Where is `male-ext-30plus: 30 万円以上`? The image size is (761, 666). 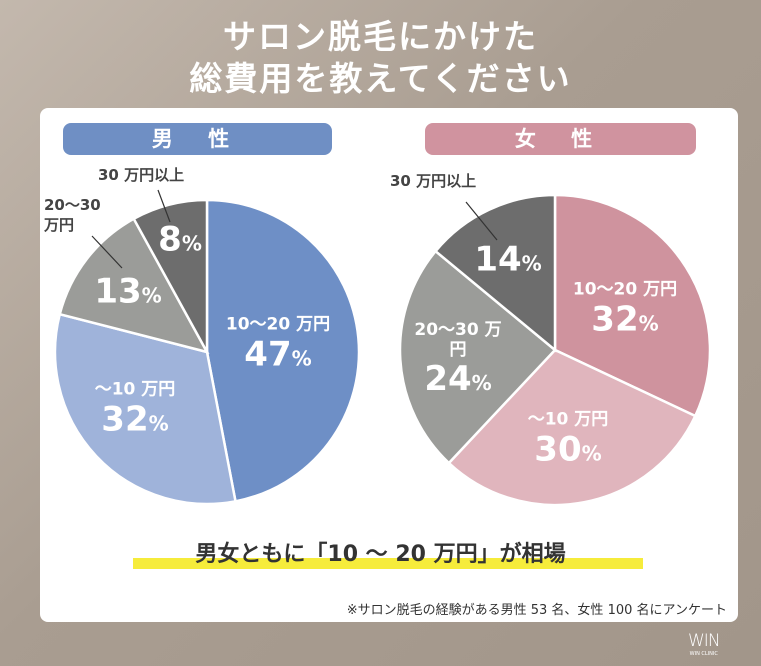 male-ext-30plus: 30 万円以上 is located at coordinates (141, 175).